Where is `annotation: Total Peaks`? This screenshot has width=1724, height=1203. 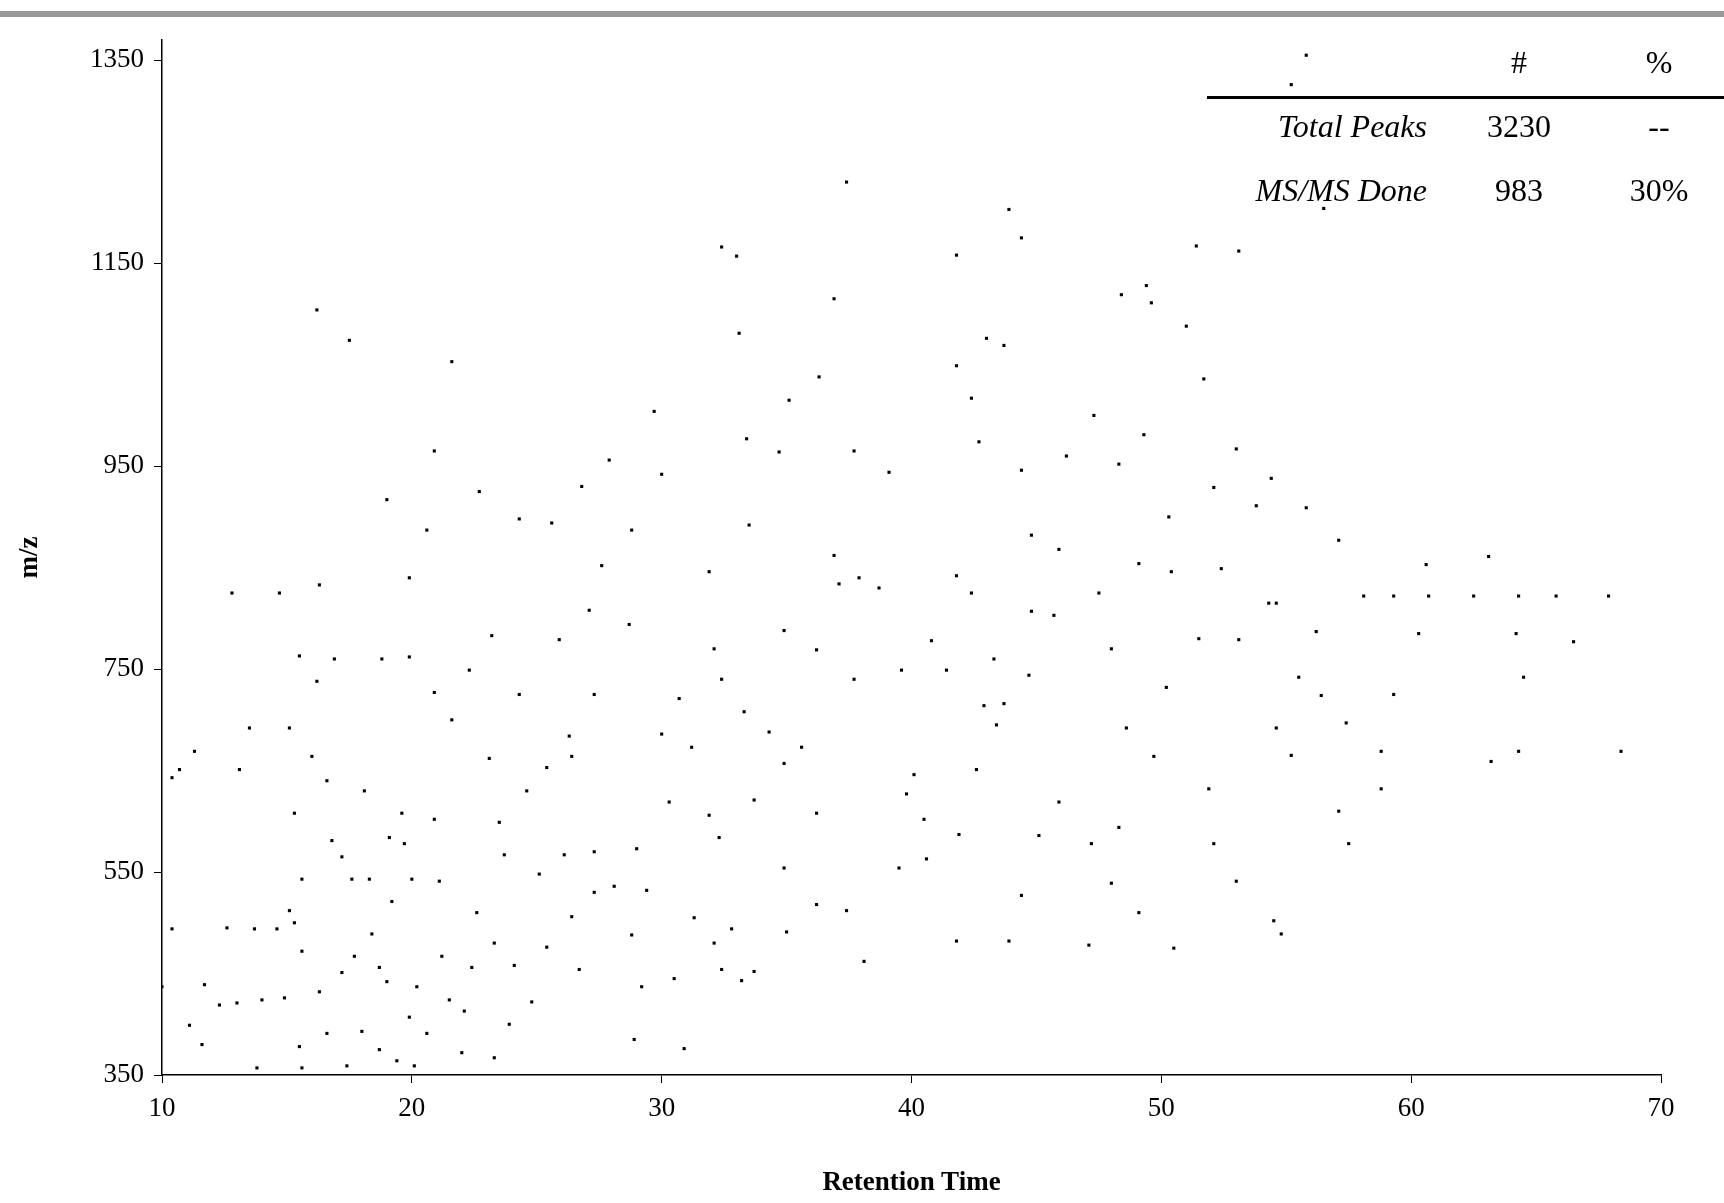
annotation: Total Peaks is located at coordinates (1352, 126).